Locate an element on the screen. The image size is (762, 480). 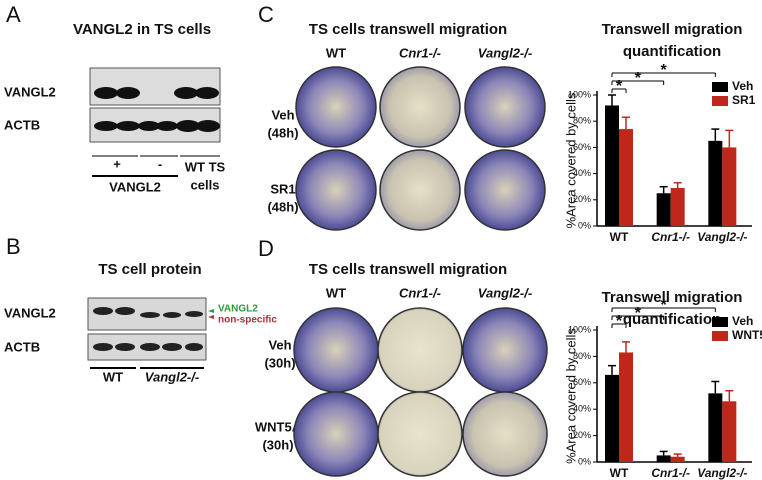
lane-label: WT is located at coordinates (113, 376).